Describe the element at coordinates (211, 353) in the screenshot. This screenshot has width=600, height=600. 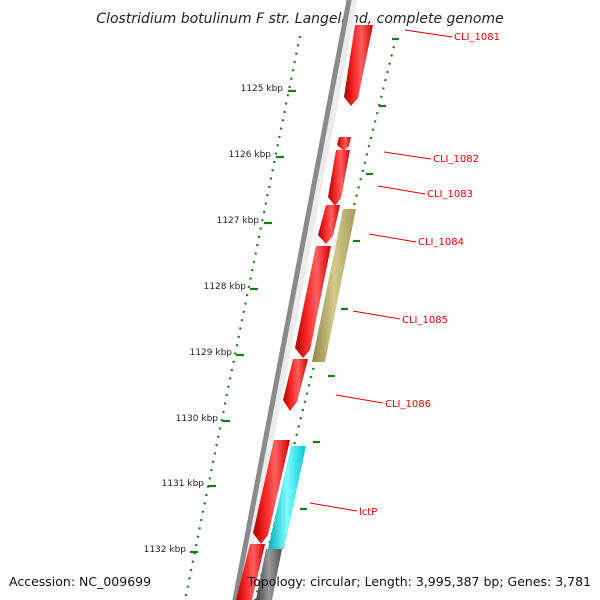
I see `kbp-label: 1129 kbp` at that location.